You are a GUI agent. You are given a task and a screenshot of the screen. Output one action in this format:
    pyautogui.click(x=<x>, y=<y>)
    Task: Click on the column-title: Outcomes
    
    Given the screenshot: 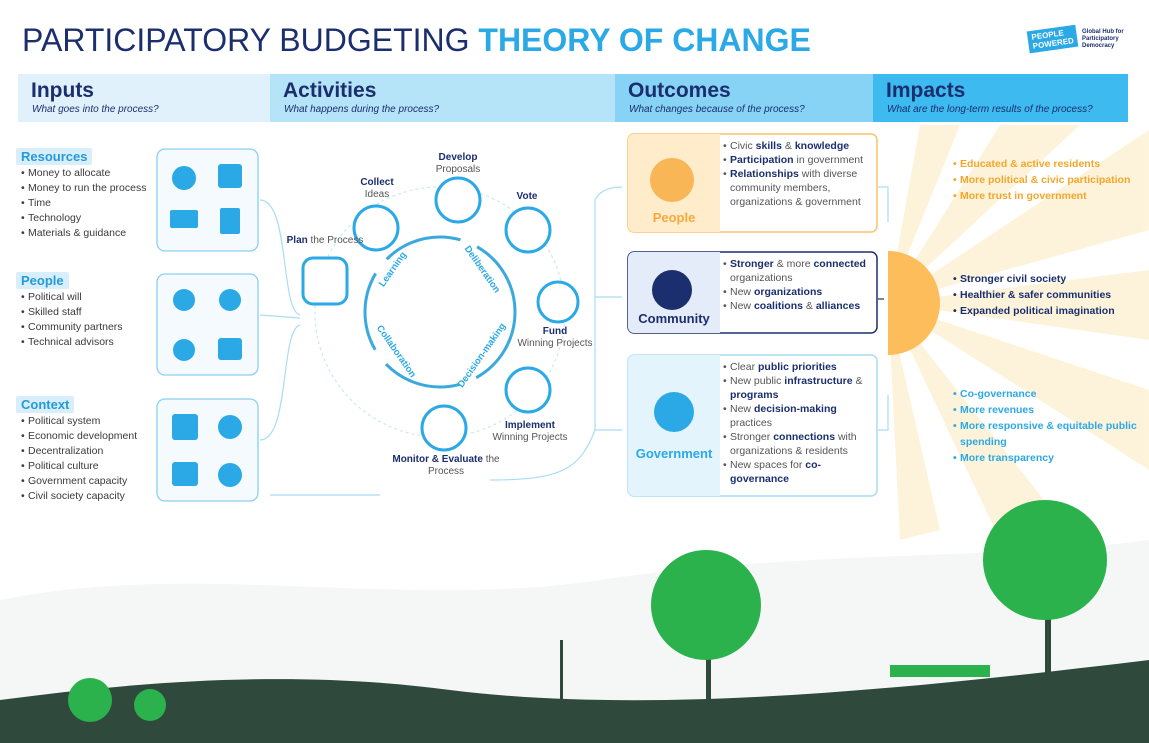 What is the action you would take?
    pyautogui.click(x=679, y=90)
    